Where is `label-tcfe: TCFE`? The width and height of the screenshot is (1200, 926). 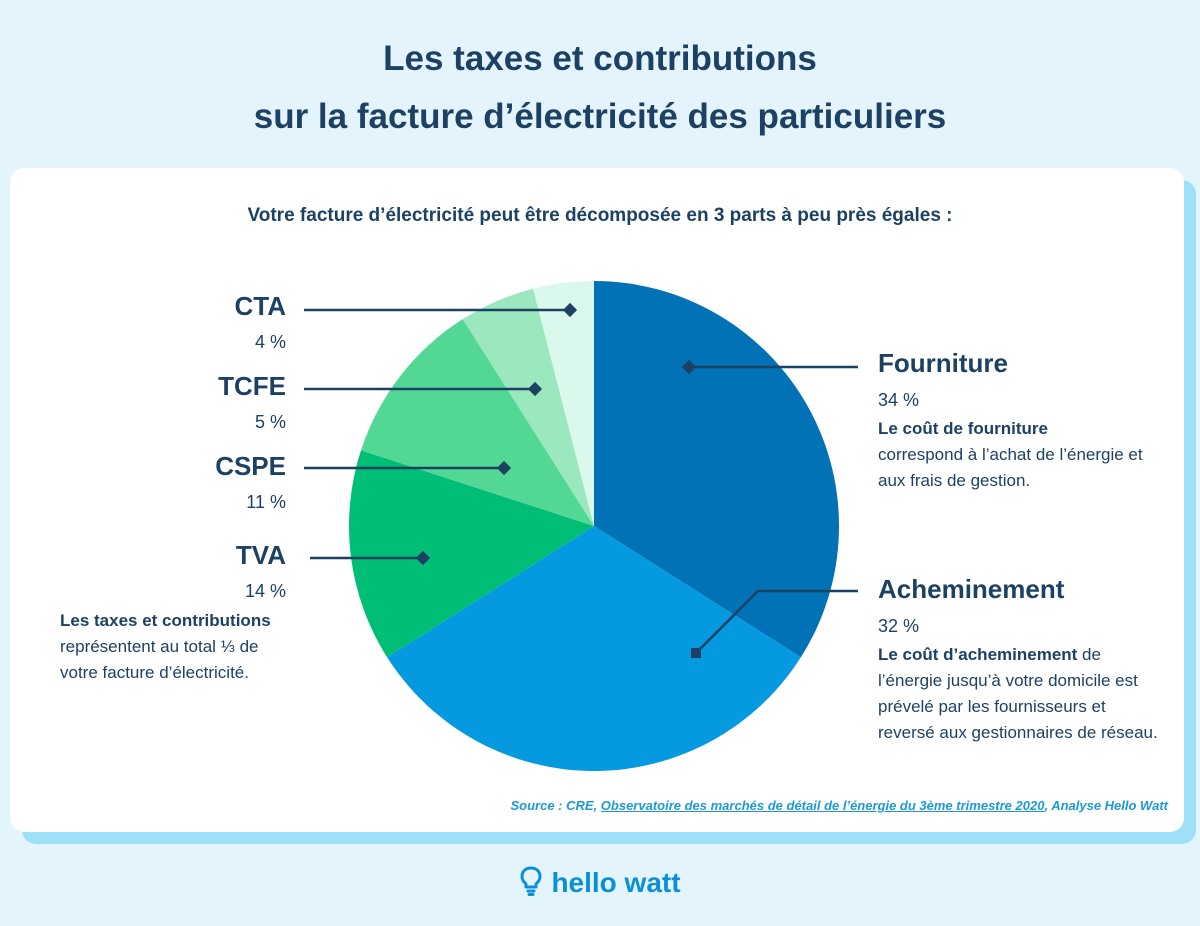
label-tcfe: TCFE is located at coordinates (252, 386).